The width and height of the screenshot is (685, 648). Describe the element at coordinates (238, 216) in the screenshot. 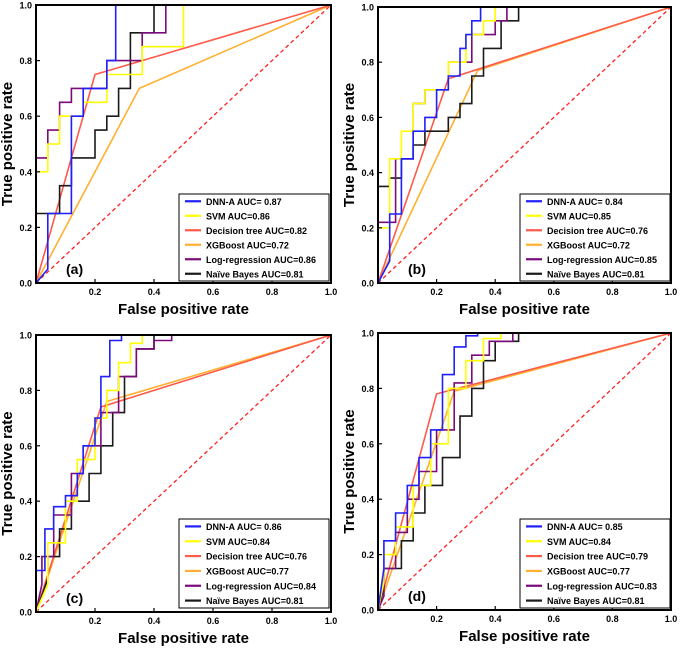

I see `legend-entry: SVM AUC=0.86` at that location.